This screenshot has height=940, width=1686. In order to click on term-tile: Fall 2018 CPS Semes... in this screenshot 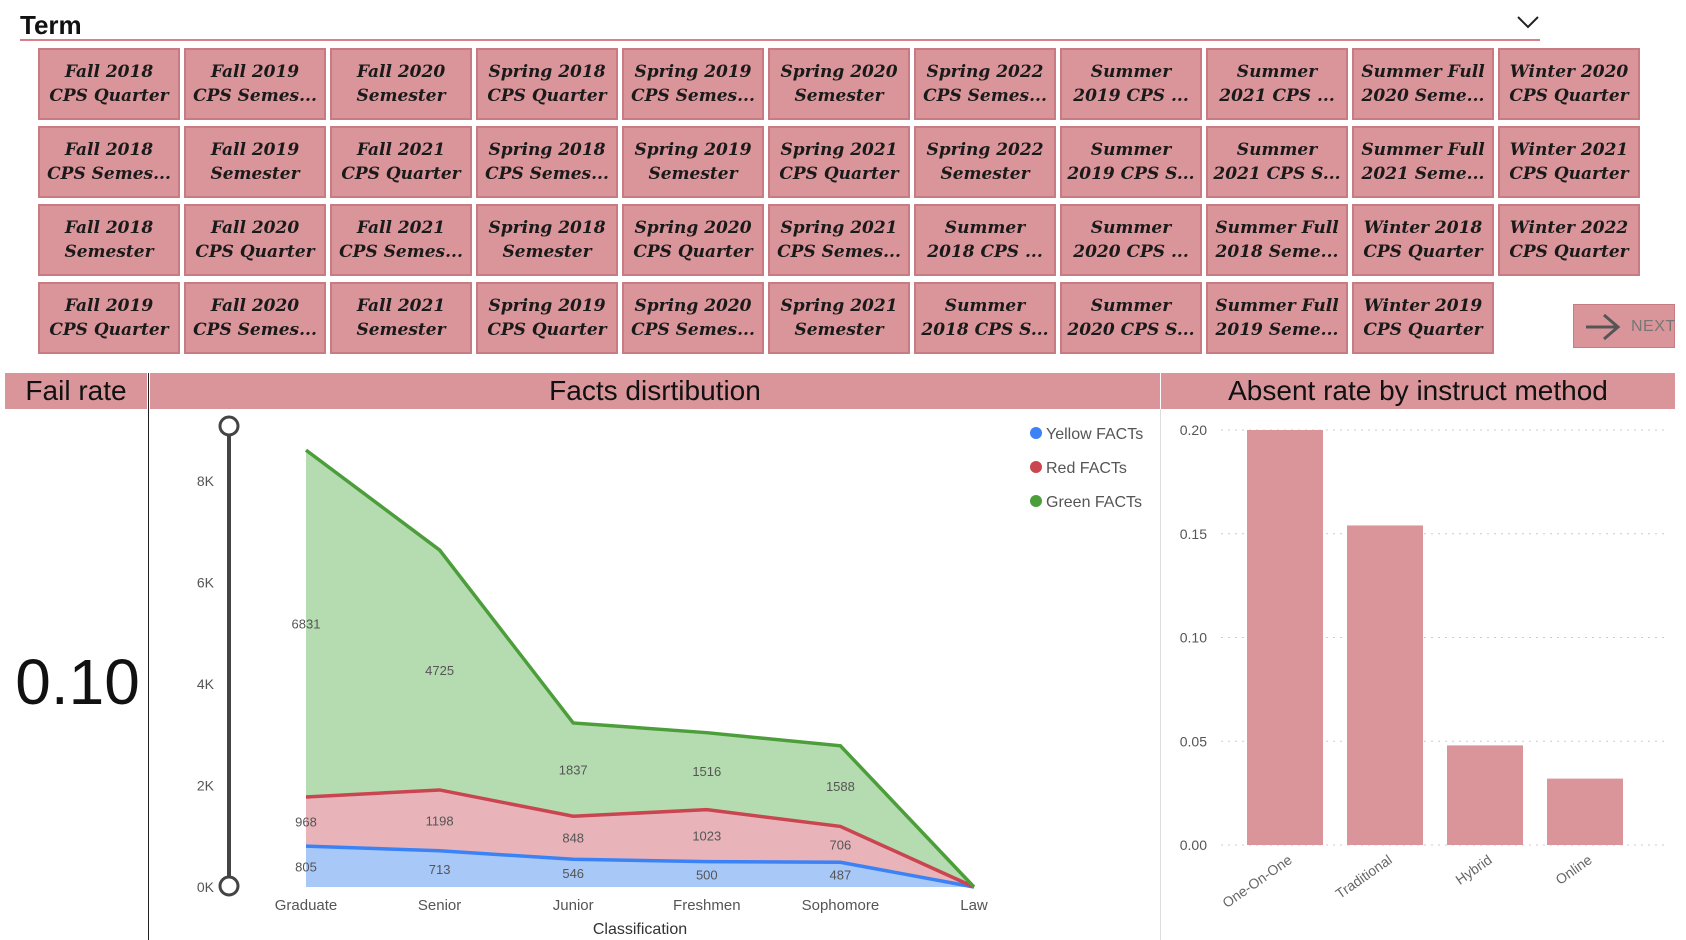, I will do `click(109, 162)`.